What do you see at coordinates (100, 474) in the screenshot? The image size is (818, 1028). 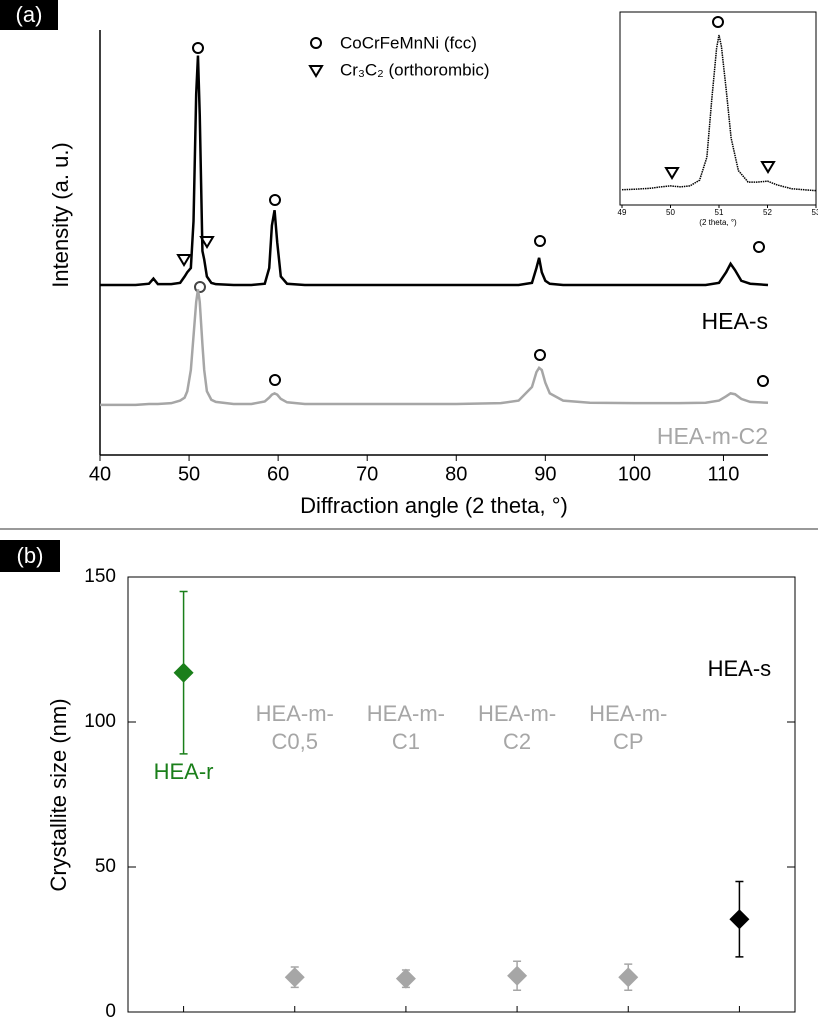 I see `x-tick-label: 40` at bounding box center [100, 474].